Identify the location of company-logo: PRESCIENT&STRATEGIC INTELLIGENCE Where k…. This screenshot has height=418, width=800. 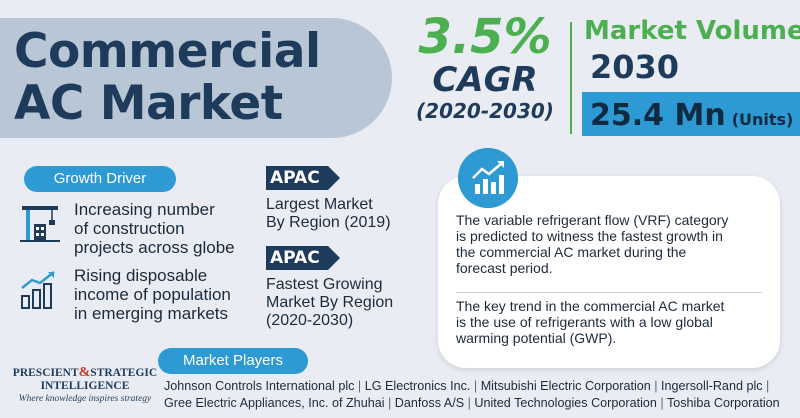
(85, 389).